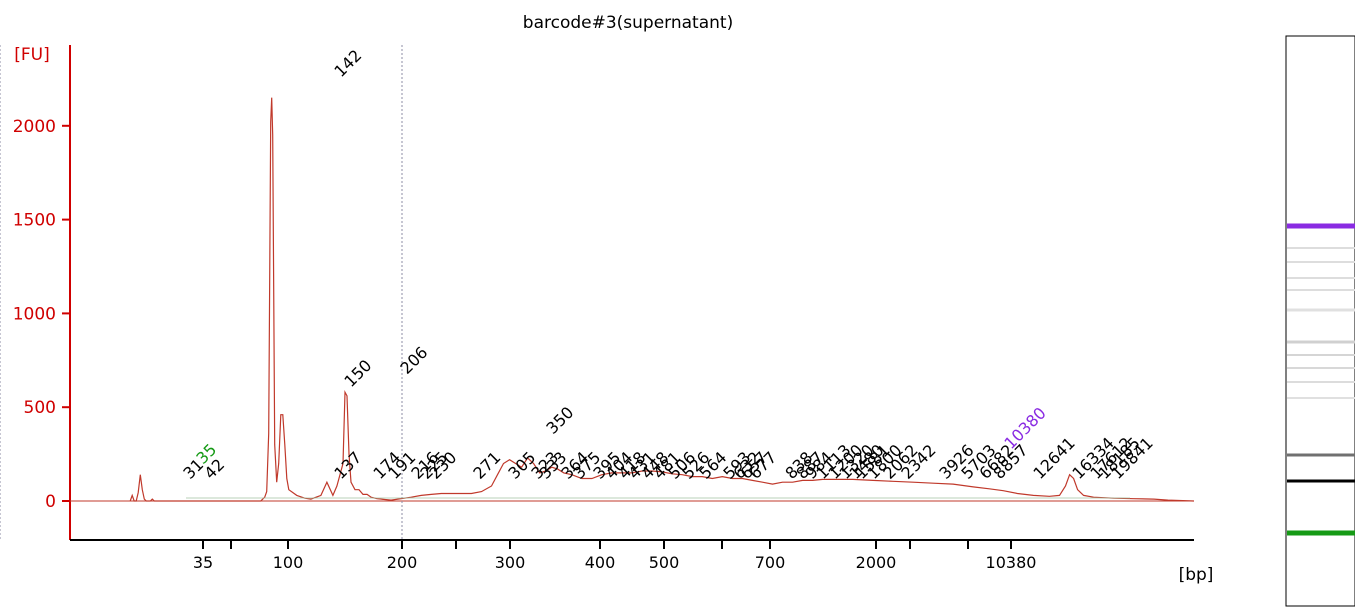 The height and width of the screenshot is (607, 1355). Describe the element at coordinates (664, 562) in the screenshot. I see `x-tick-label: 500` at that location.